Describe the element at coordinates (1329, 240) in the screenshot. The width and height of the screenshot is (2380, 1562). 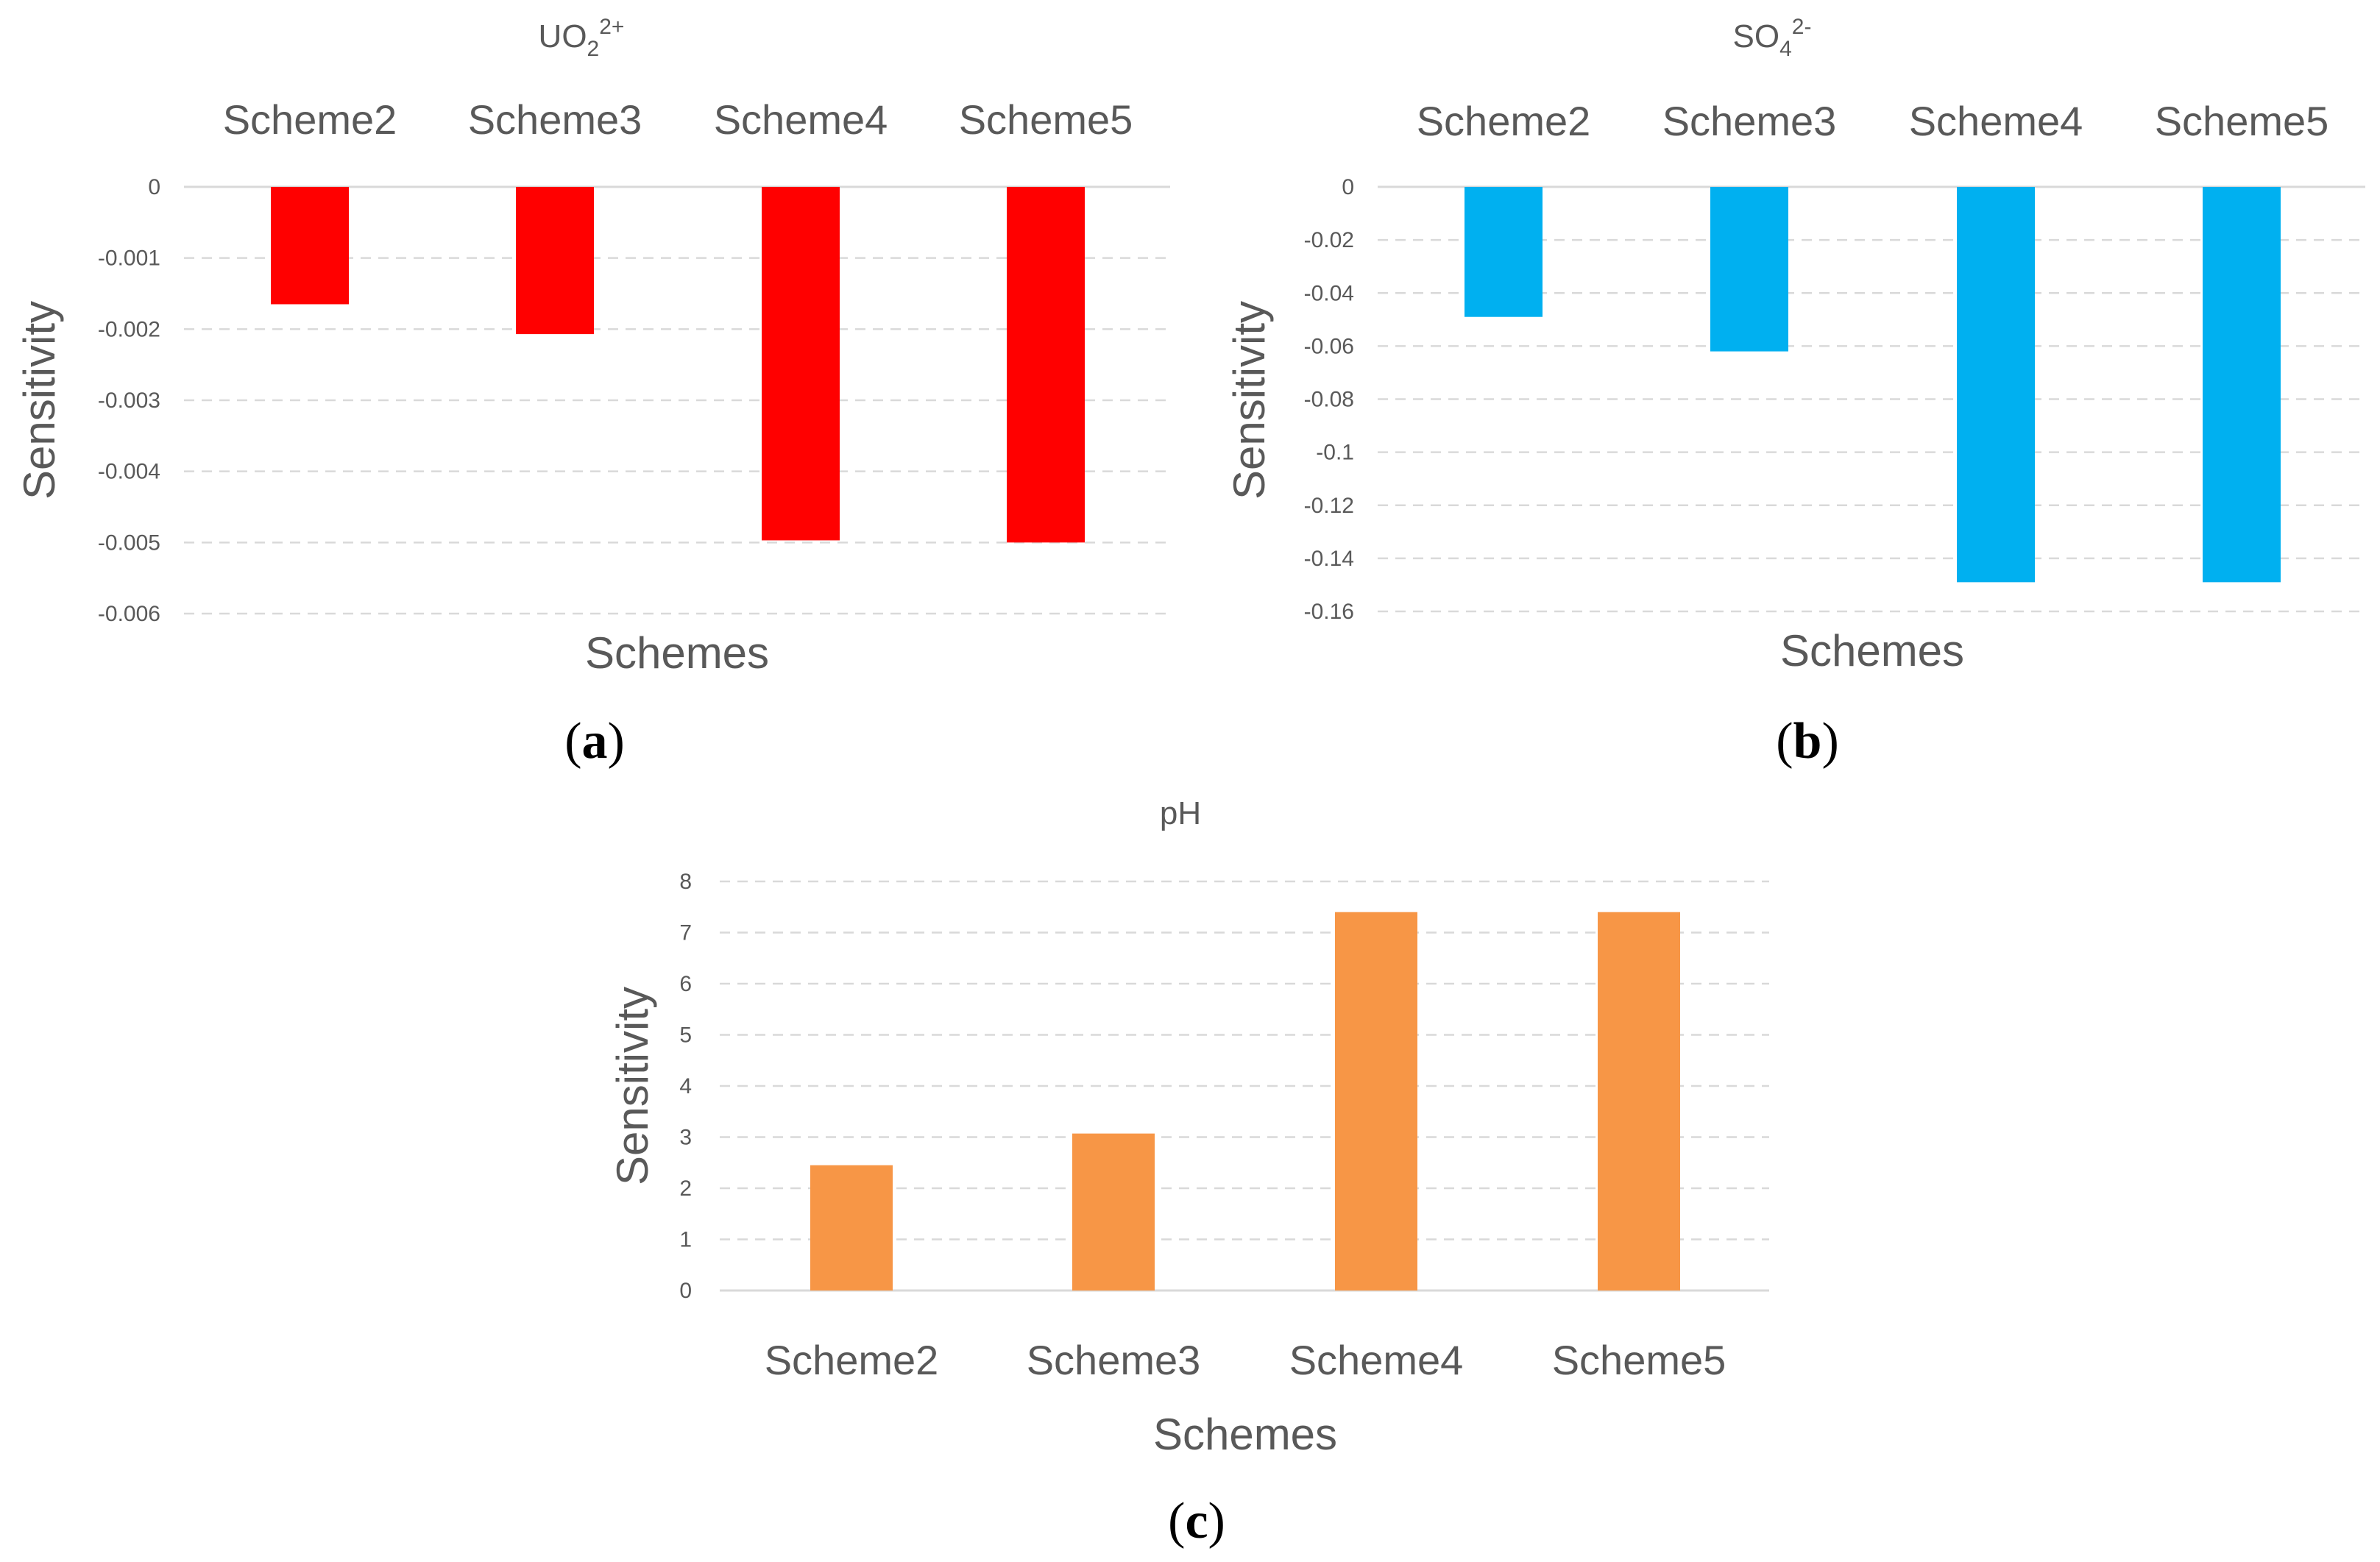
I see `y-tick-label: -0.02` at that location.